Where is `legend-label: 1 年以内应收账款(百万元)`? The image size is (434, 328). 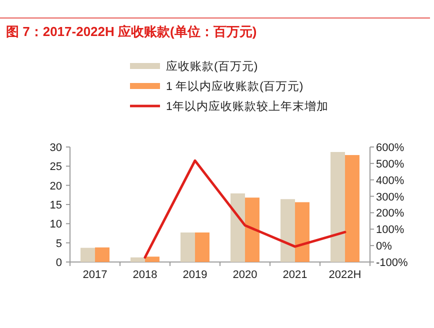 legend-label: 1 年以内应收账款(百万元) is located at coordinates (235, 86).